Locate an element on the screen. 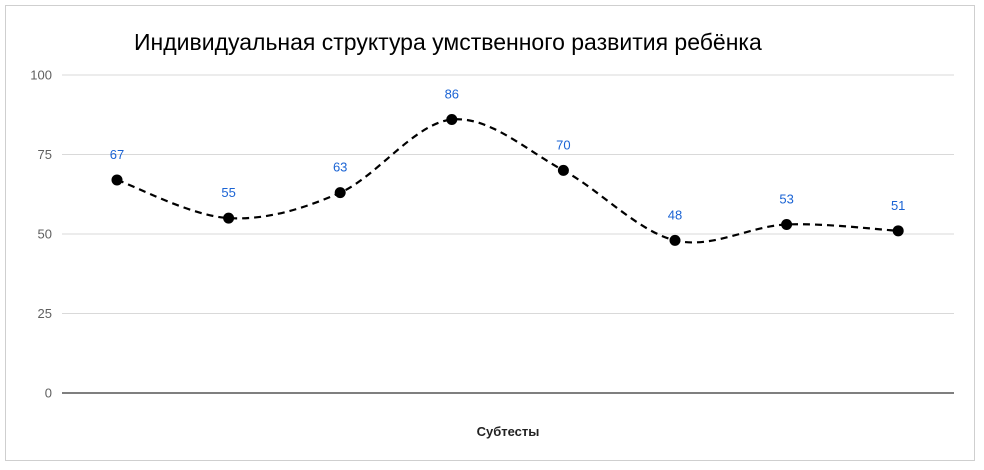  data-label: 86 is located at coordinates (452, 94).